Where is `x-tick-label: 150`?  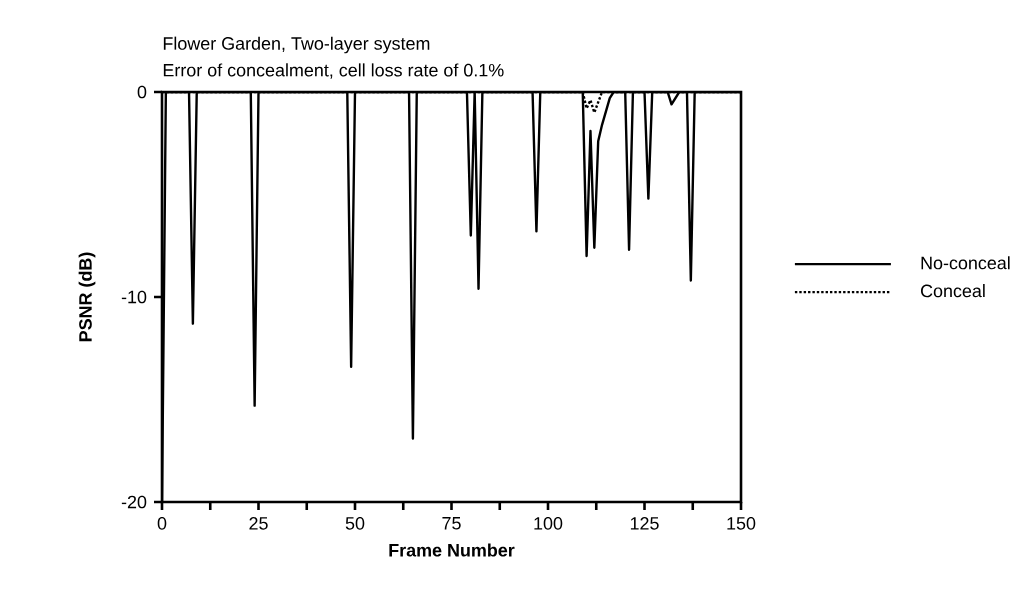
x-tick-label: 150 is located at coordinates (741, 523).